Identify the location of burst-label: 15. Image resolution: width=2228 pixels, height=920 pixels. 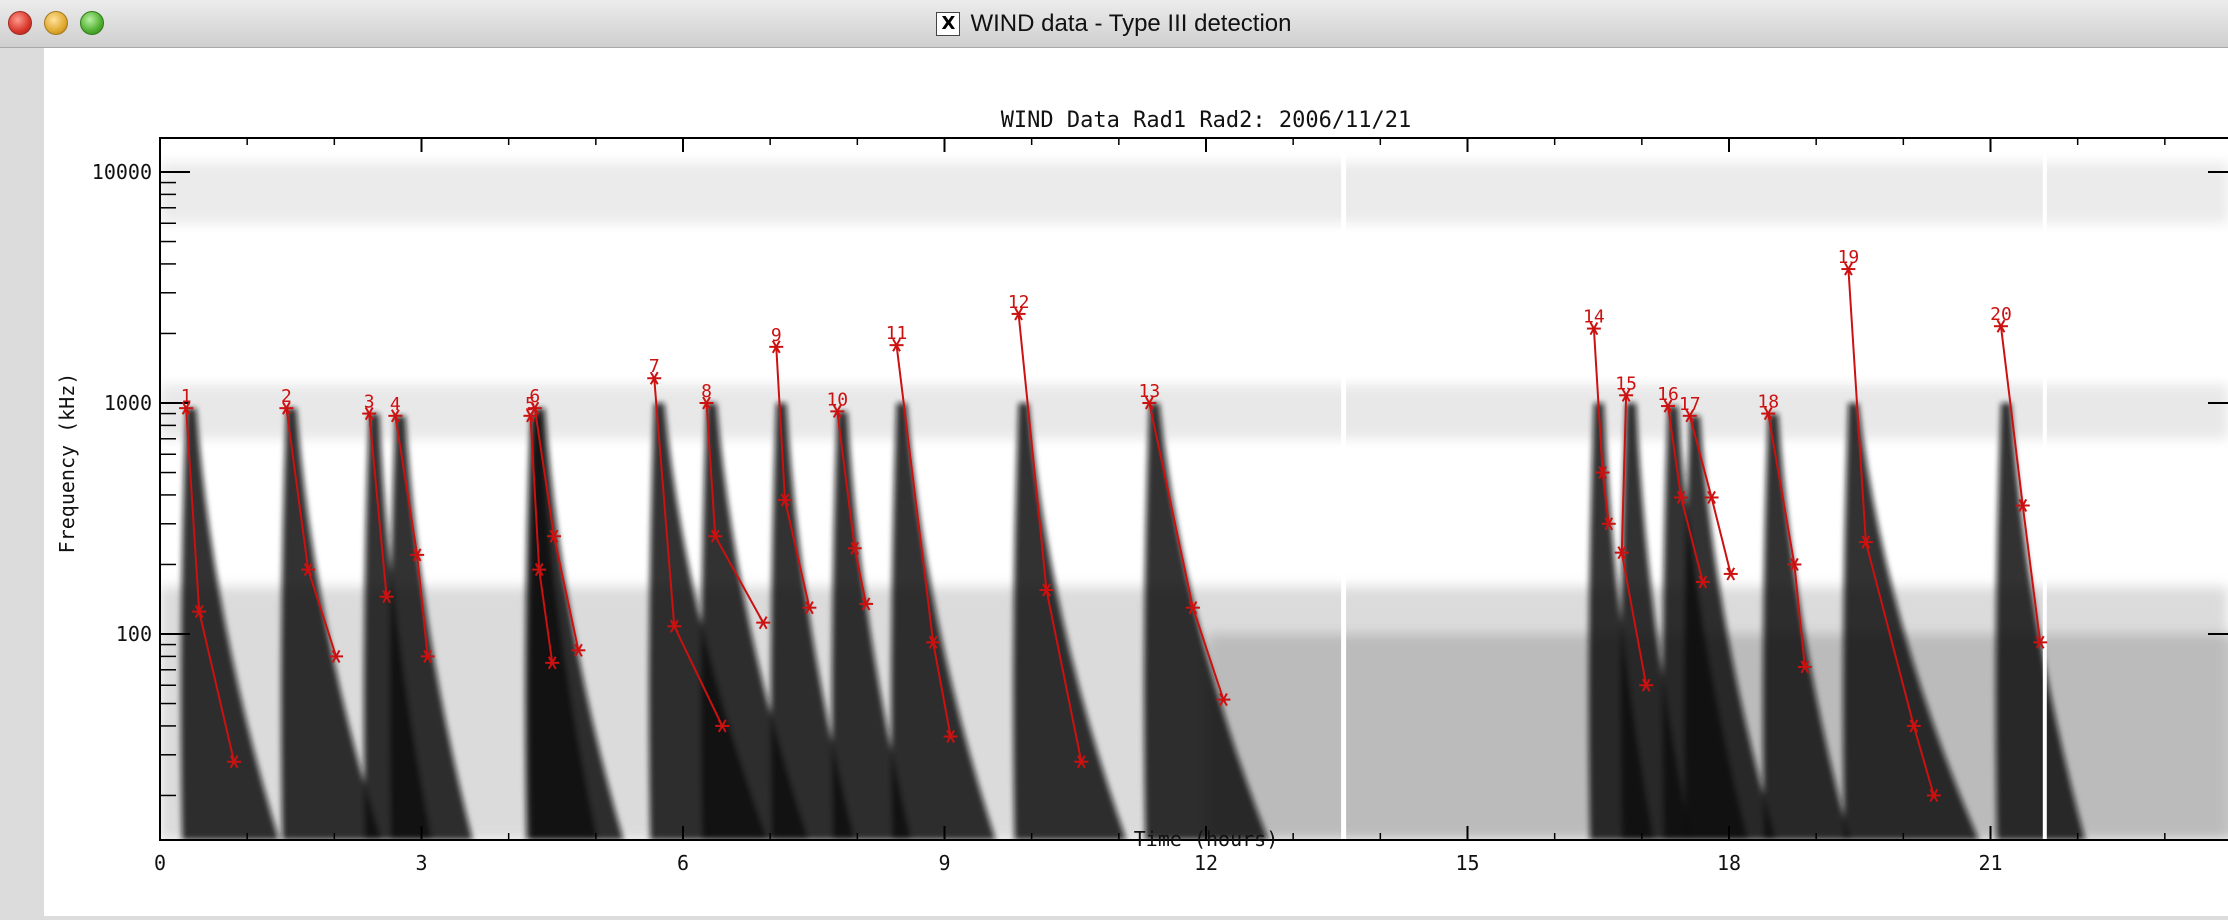
(1626, 383).